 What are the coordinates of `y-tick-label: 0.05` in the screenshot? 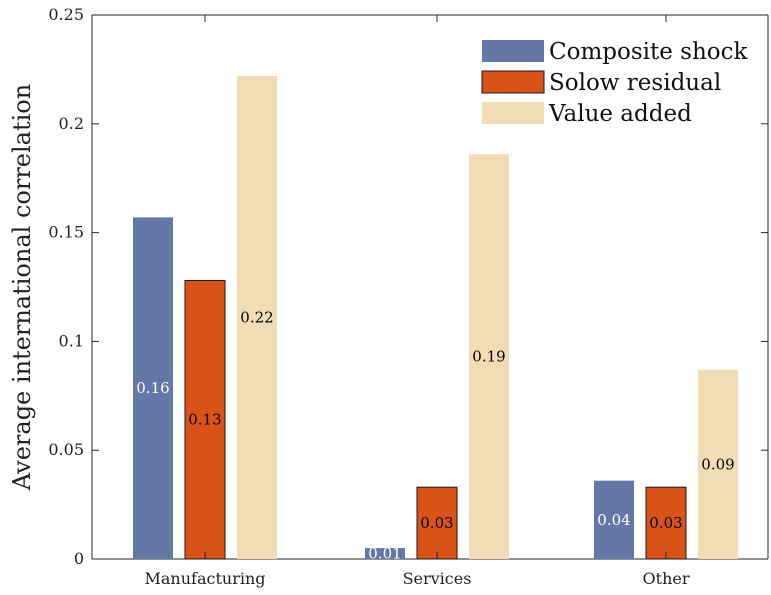 It's located at (66, 449).